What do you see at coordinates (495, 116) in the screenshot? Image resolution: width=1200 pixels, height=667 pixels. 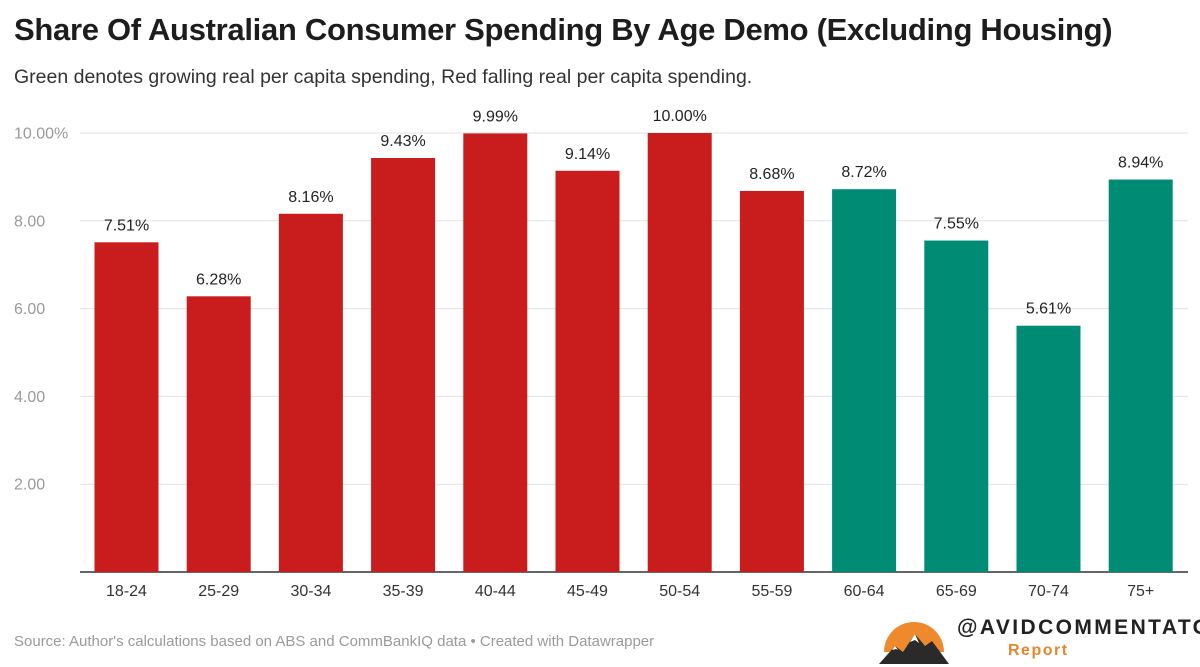 I see `bar-value-label: 9.99%` at bounding box center [495, 116].